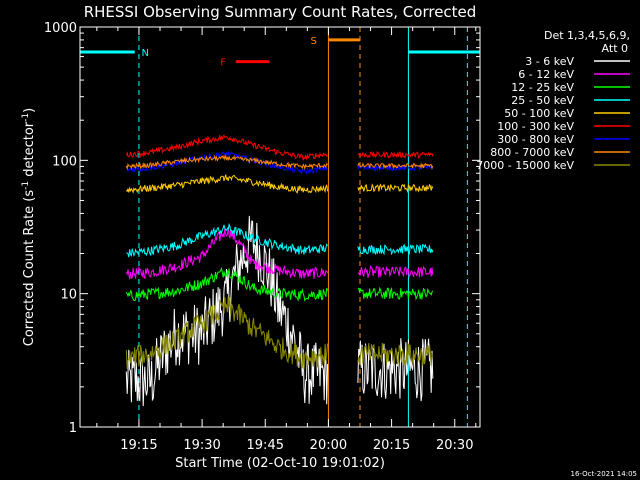 Image resolution: width=640 pixels, height=480 pixels. What do you see at coordinates (395, 249) in the screenshot?
I see `series-line-25-50-kev-late` at bounding box center [395, 249].